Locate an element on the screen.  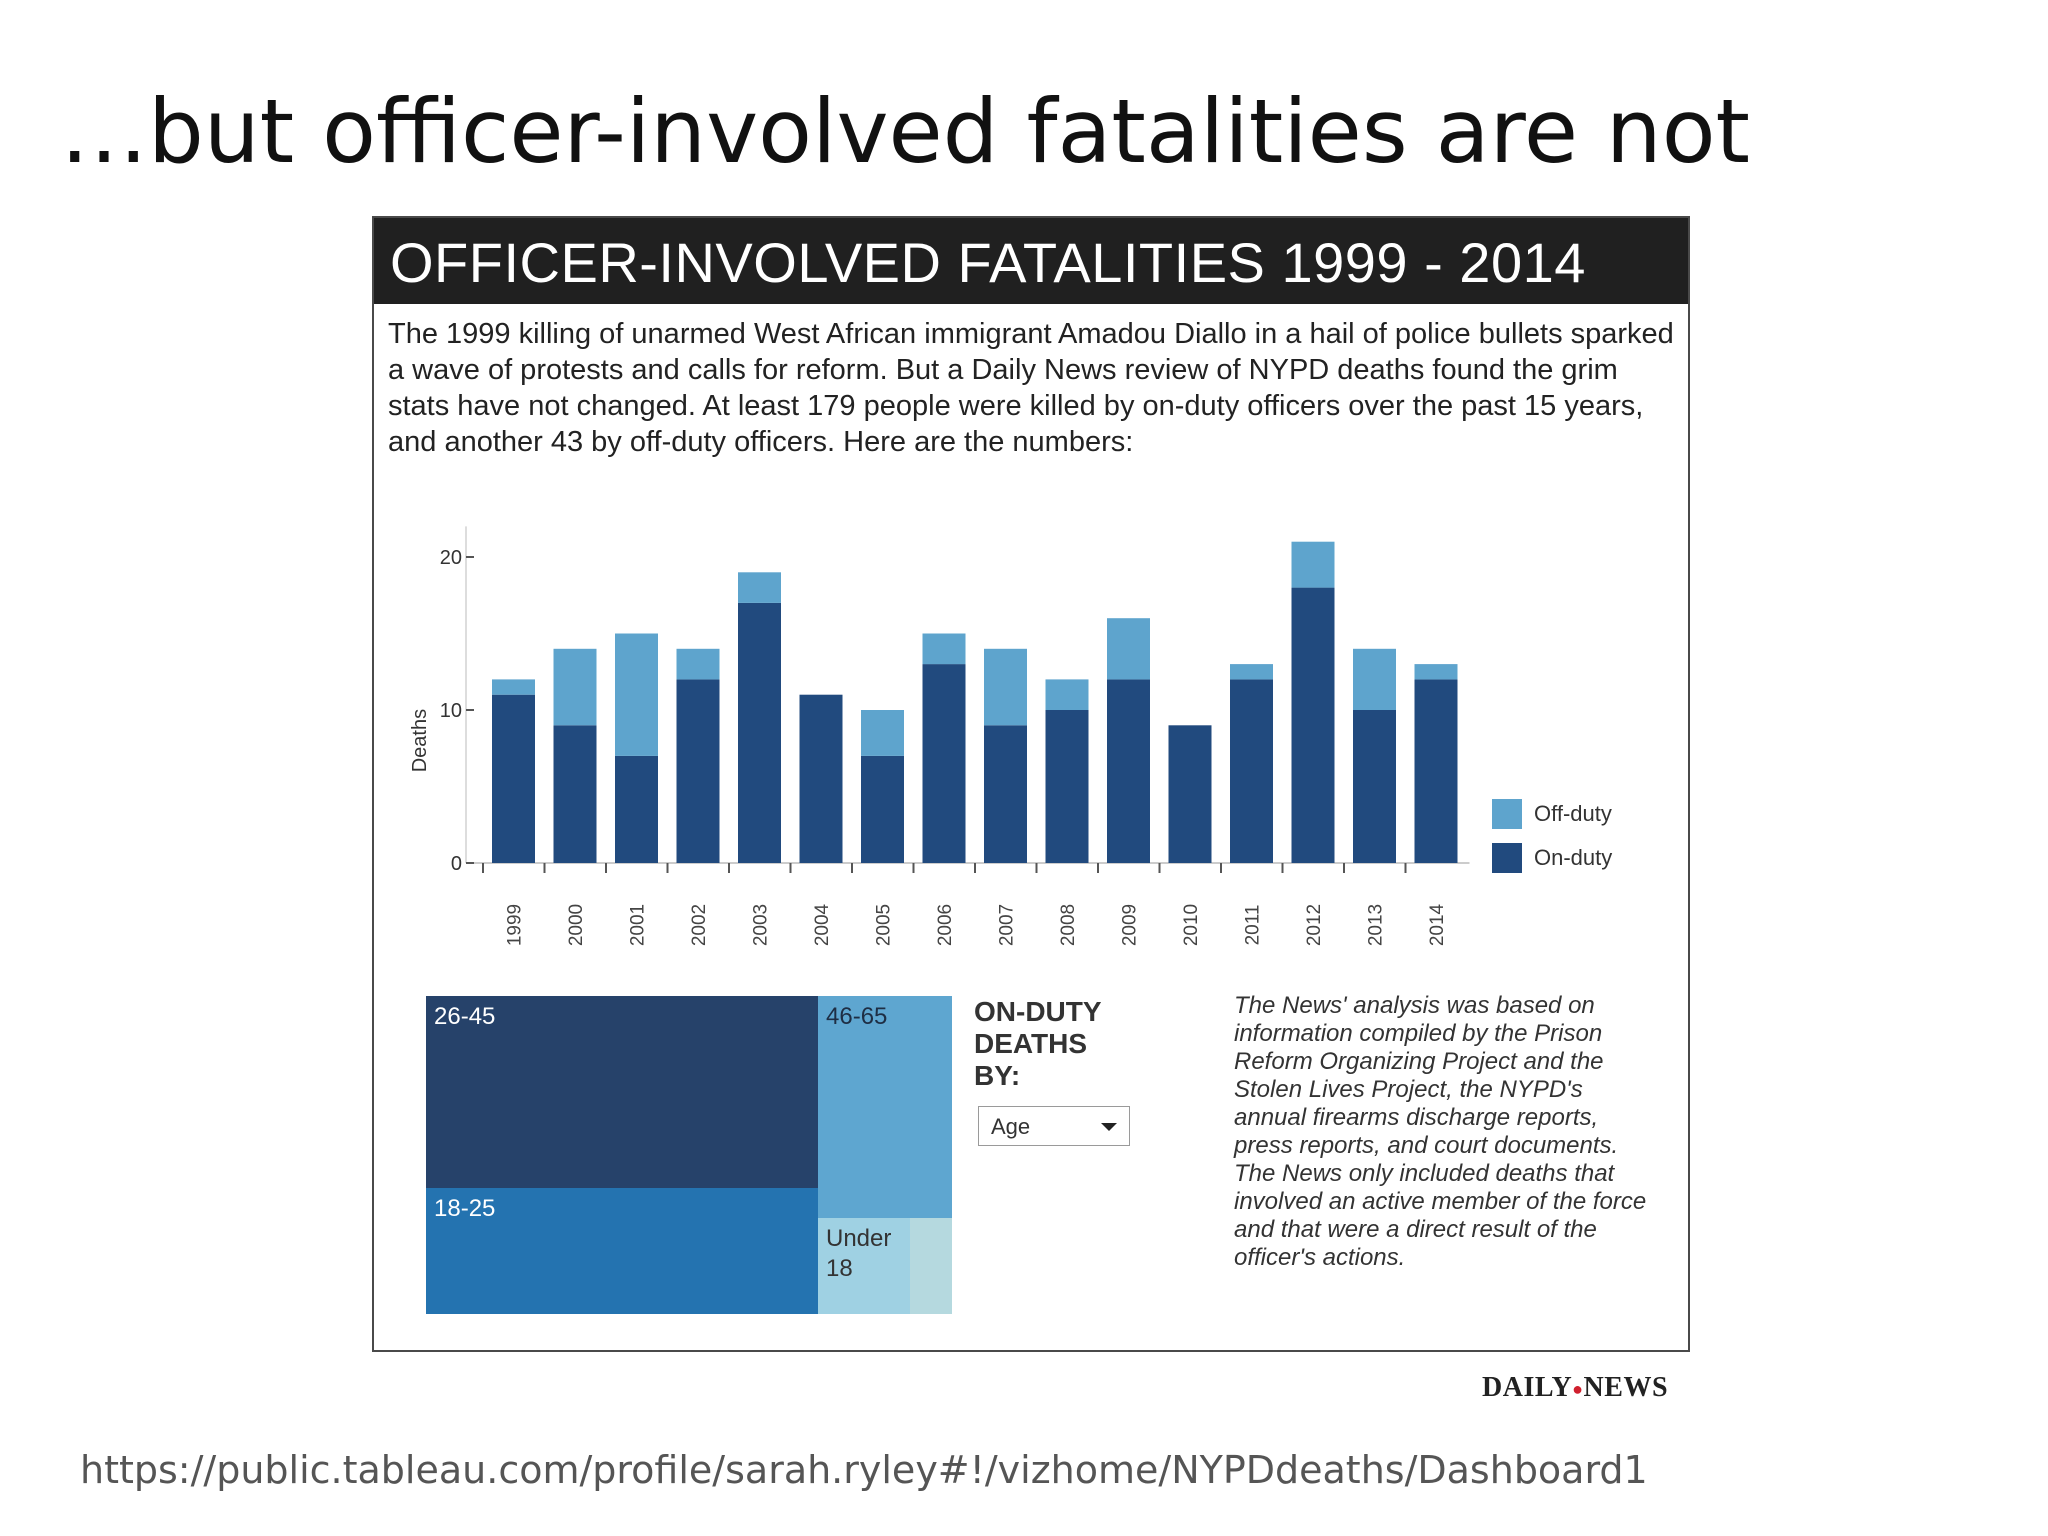
x-tick-label: 2013 is located at coordinates (1376, 925).